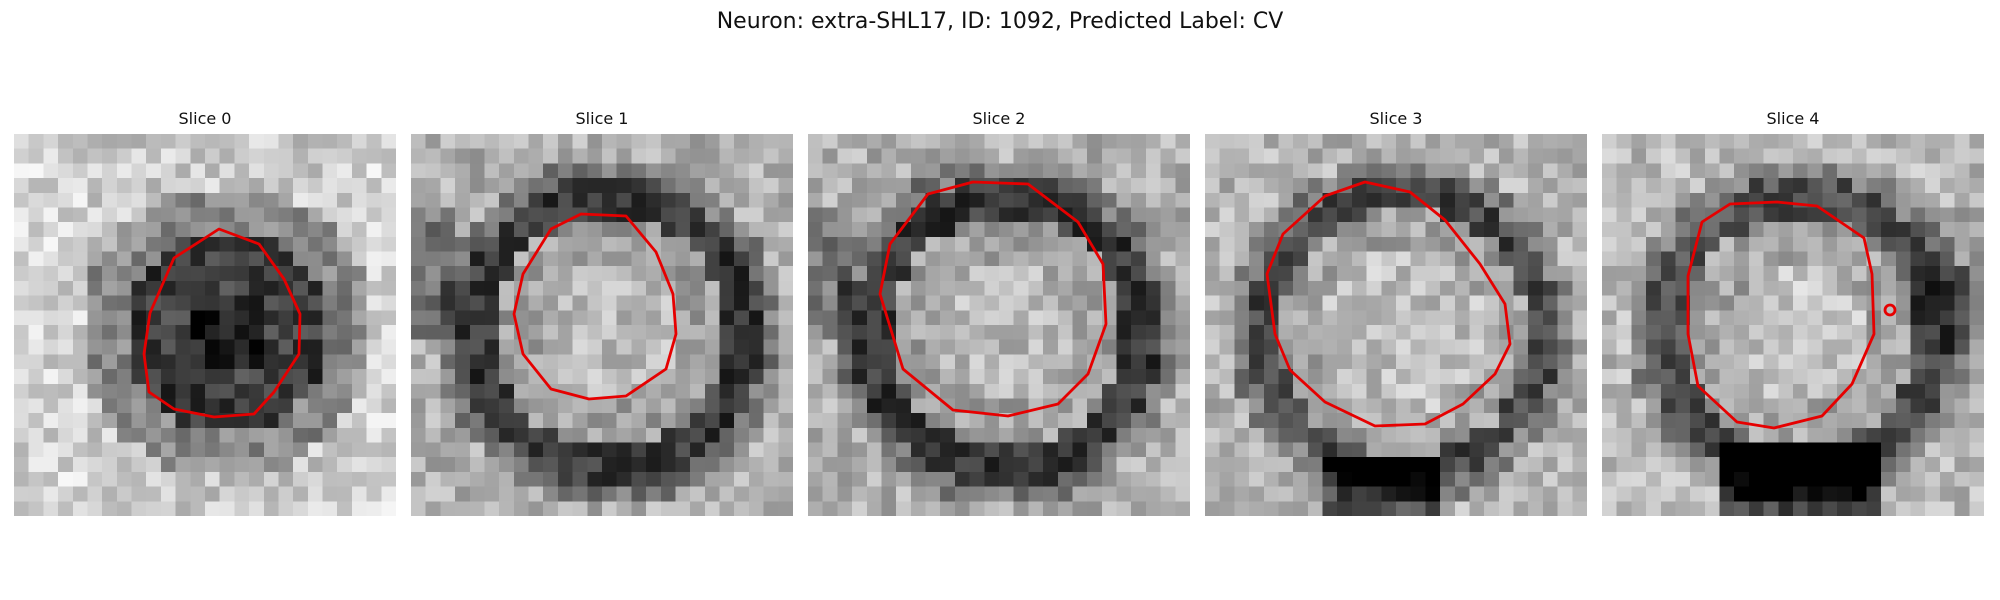  I want to click on slice-title: Slice 2, so click(999, 118).